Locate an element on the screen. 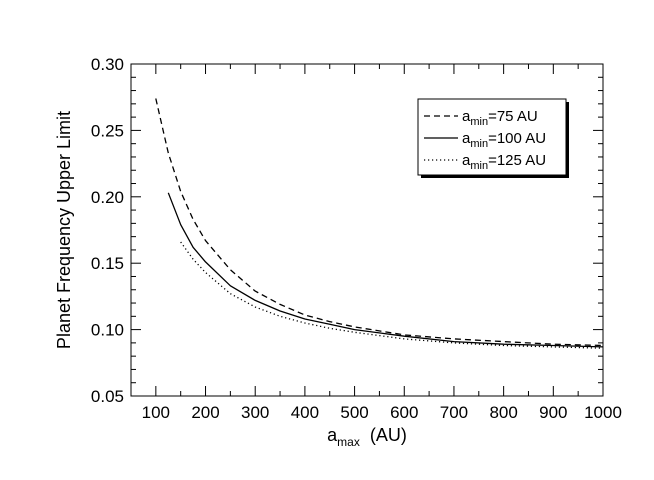  x-tick-label: 300 is located at coordinates (255, 412).